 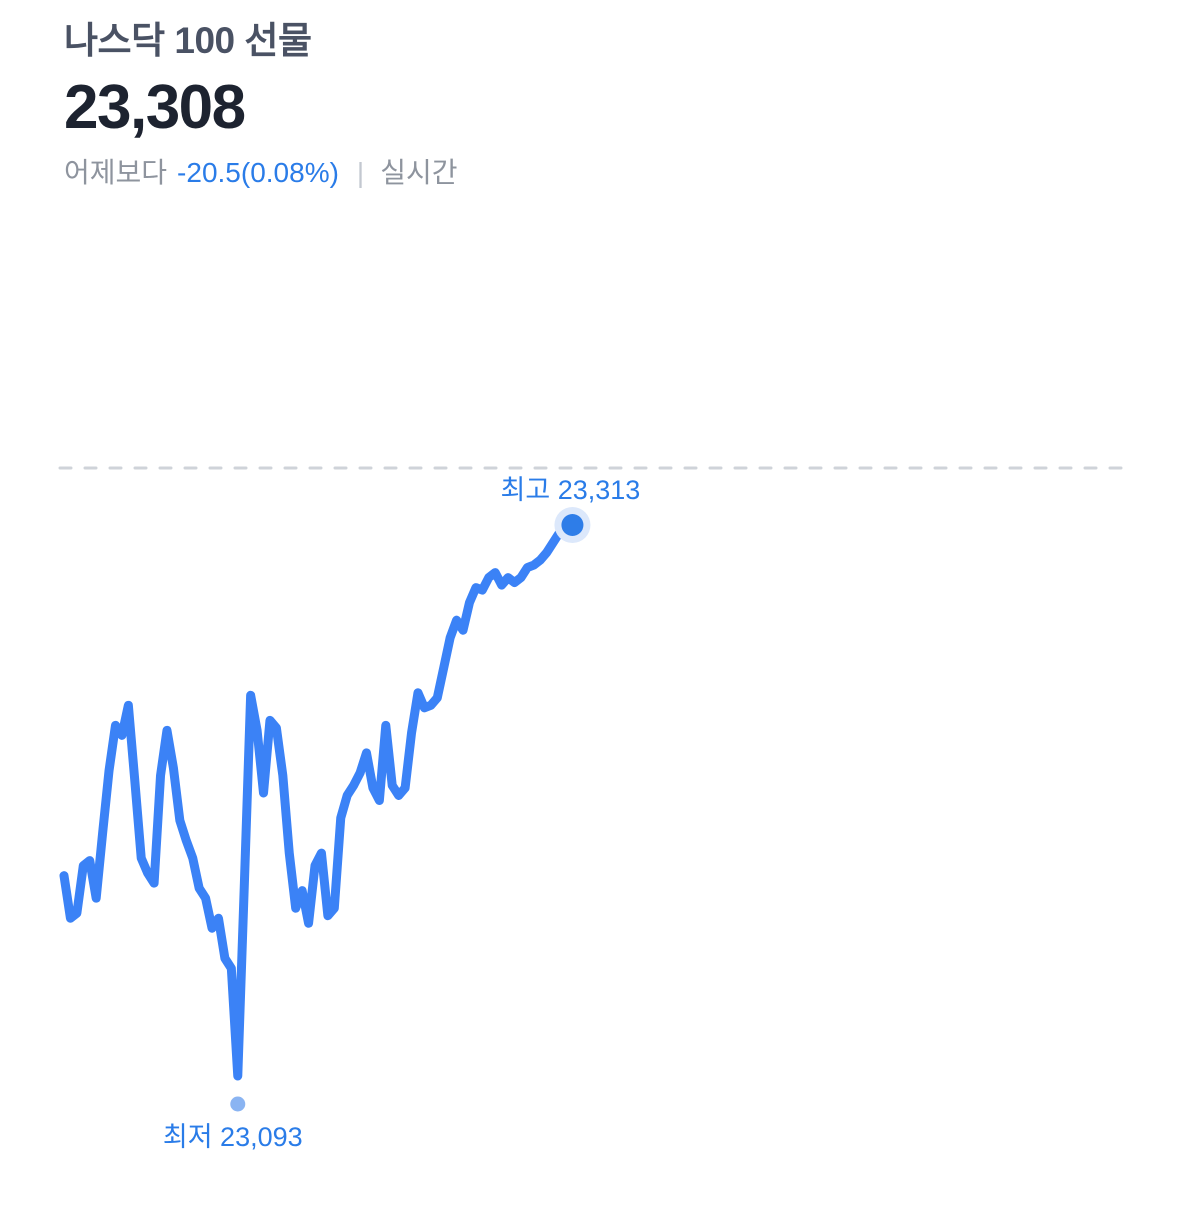 I want to click on low-marker-dot, so click(x=238, y=1104).